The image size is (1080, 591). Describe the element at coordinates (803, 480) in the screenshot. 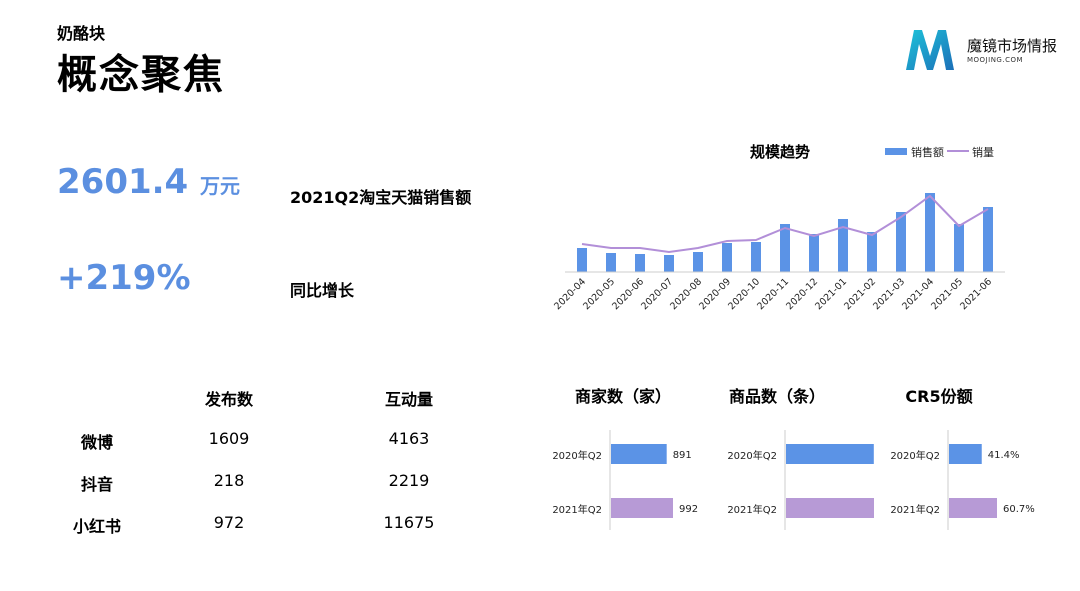

I see `products-bar-chart: 2020年Q217722021年Q21776` at that location.